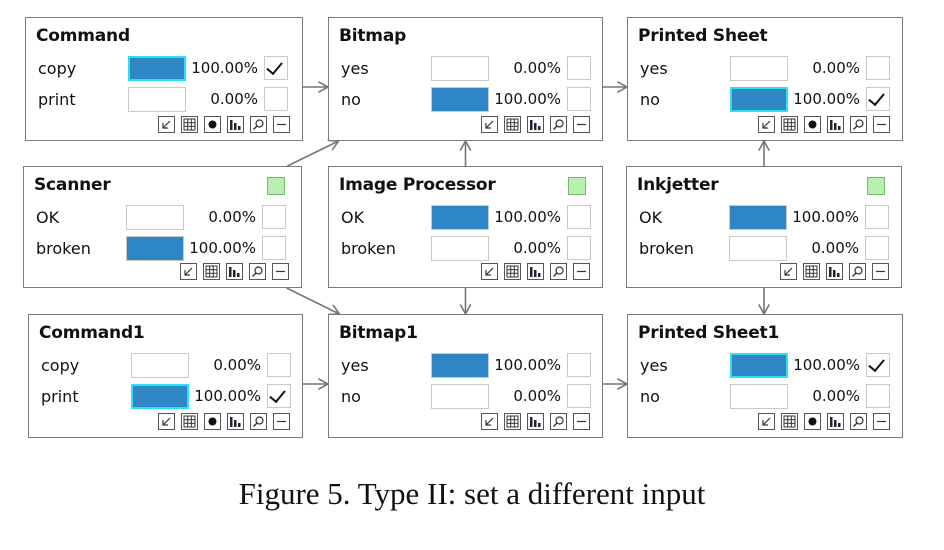 The image size is (944, 550). What do you see at coordinates (351, 99) in the screenshot?
I see `state-label: no` at bounding box center [351, 99].